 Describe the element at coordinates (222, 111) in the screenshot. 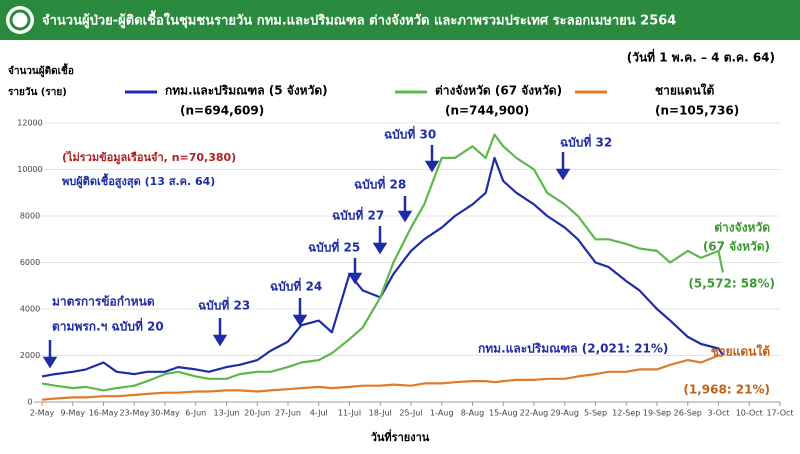

I see `legend-total: (n=694,609)` at that location.